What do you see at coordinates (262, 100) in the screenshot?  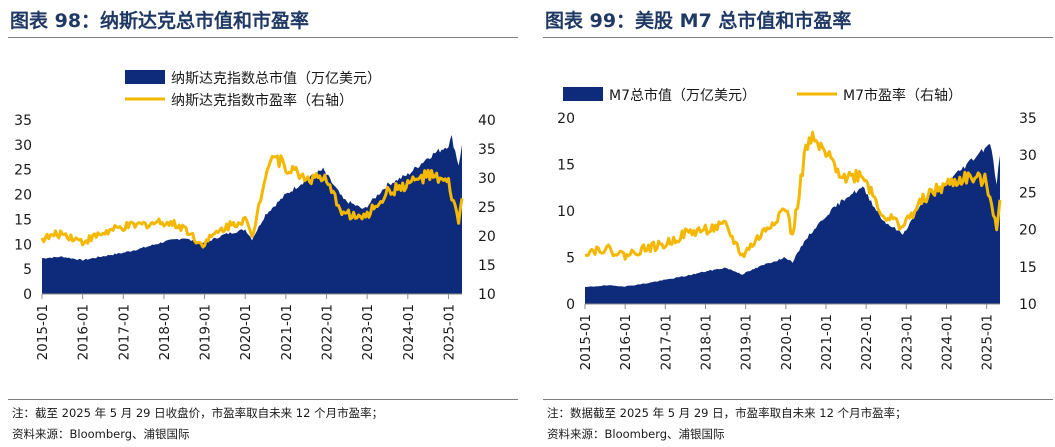 I see `legend-label-line: 纳斯达克指数市盈率（右轴）` at bounding box center [262, 100].